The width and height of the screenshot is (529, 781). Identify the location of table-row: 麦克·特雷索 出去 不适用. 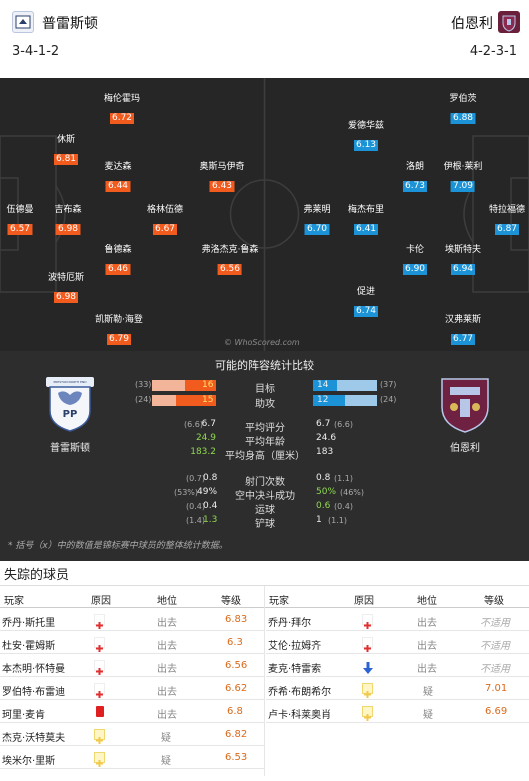
(397, 666).